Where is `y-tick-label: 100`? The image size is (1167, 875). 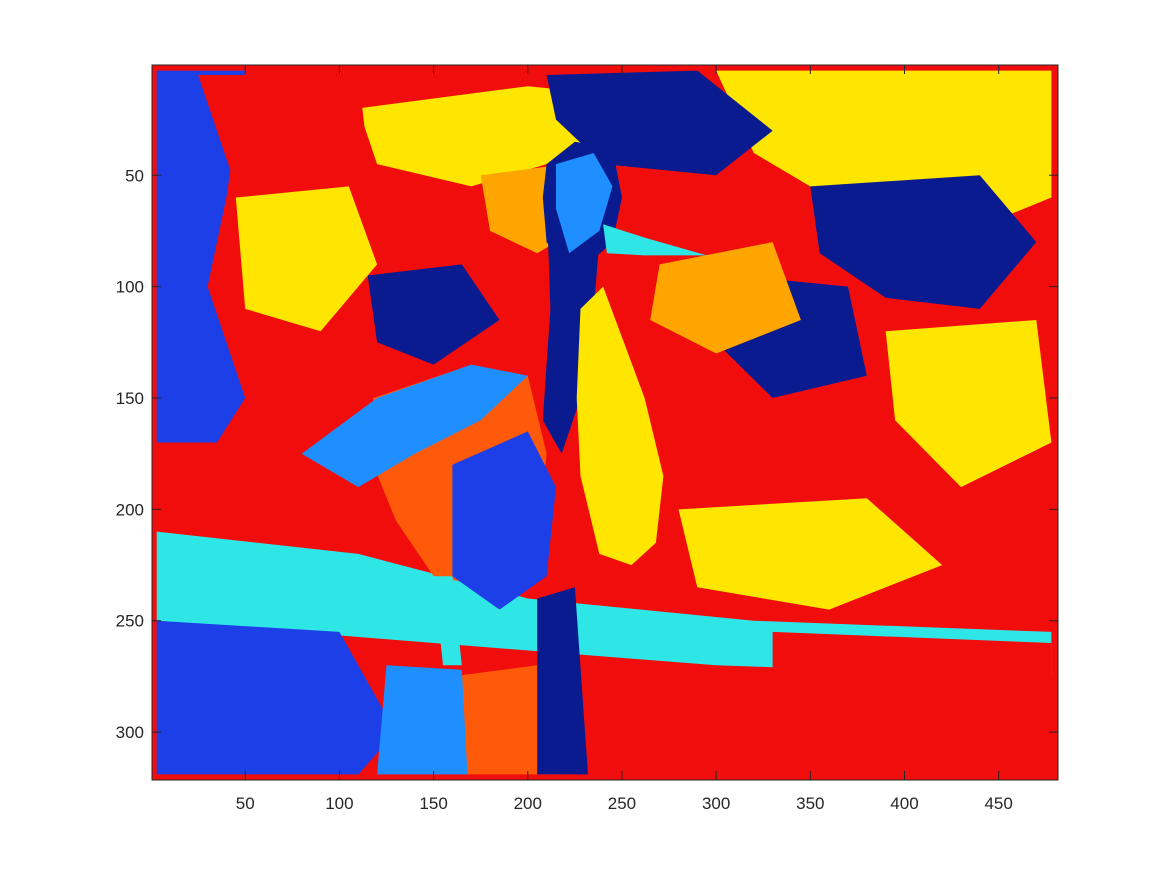 y-tick-label: 100 is located at coordinates (130, 287).